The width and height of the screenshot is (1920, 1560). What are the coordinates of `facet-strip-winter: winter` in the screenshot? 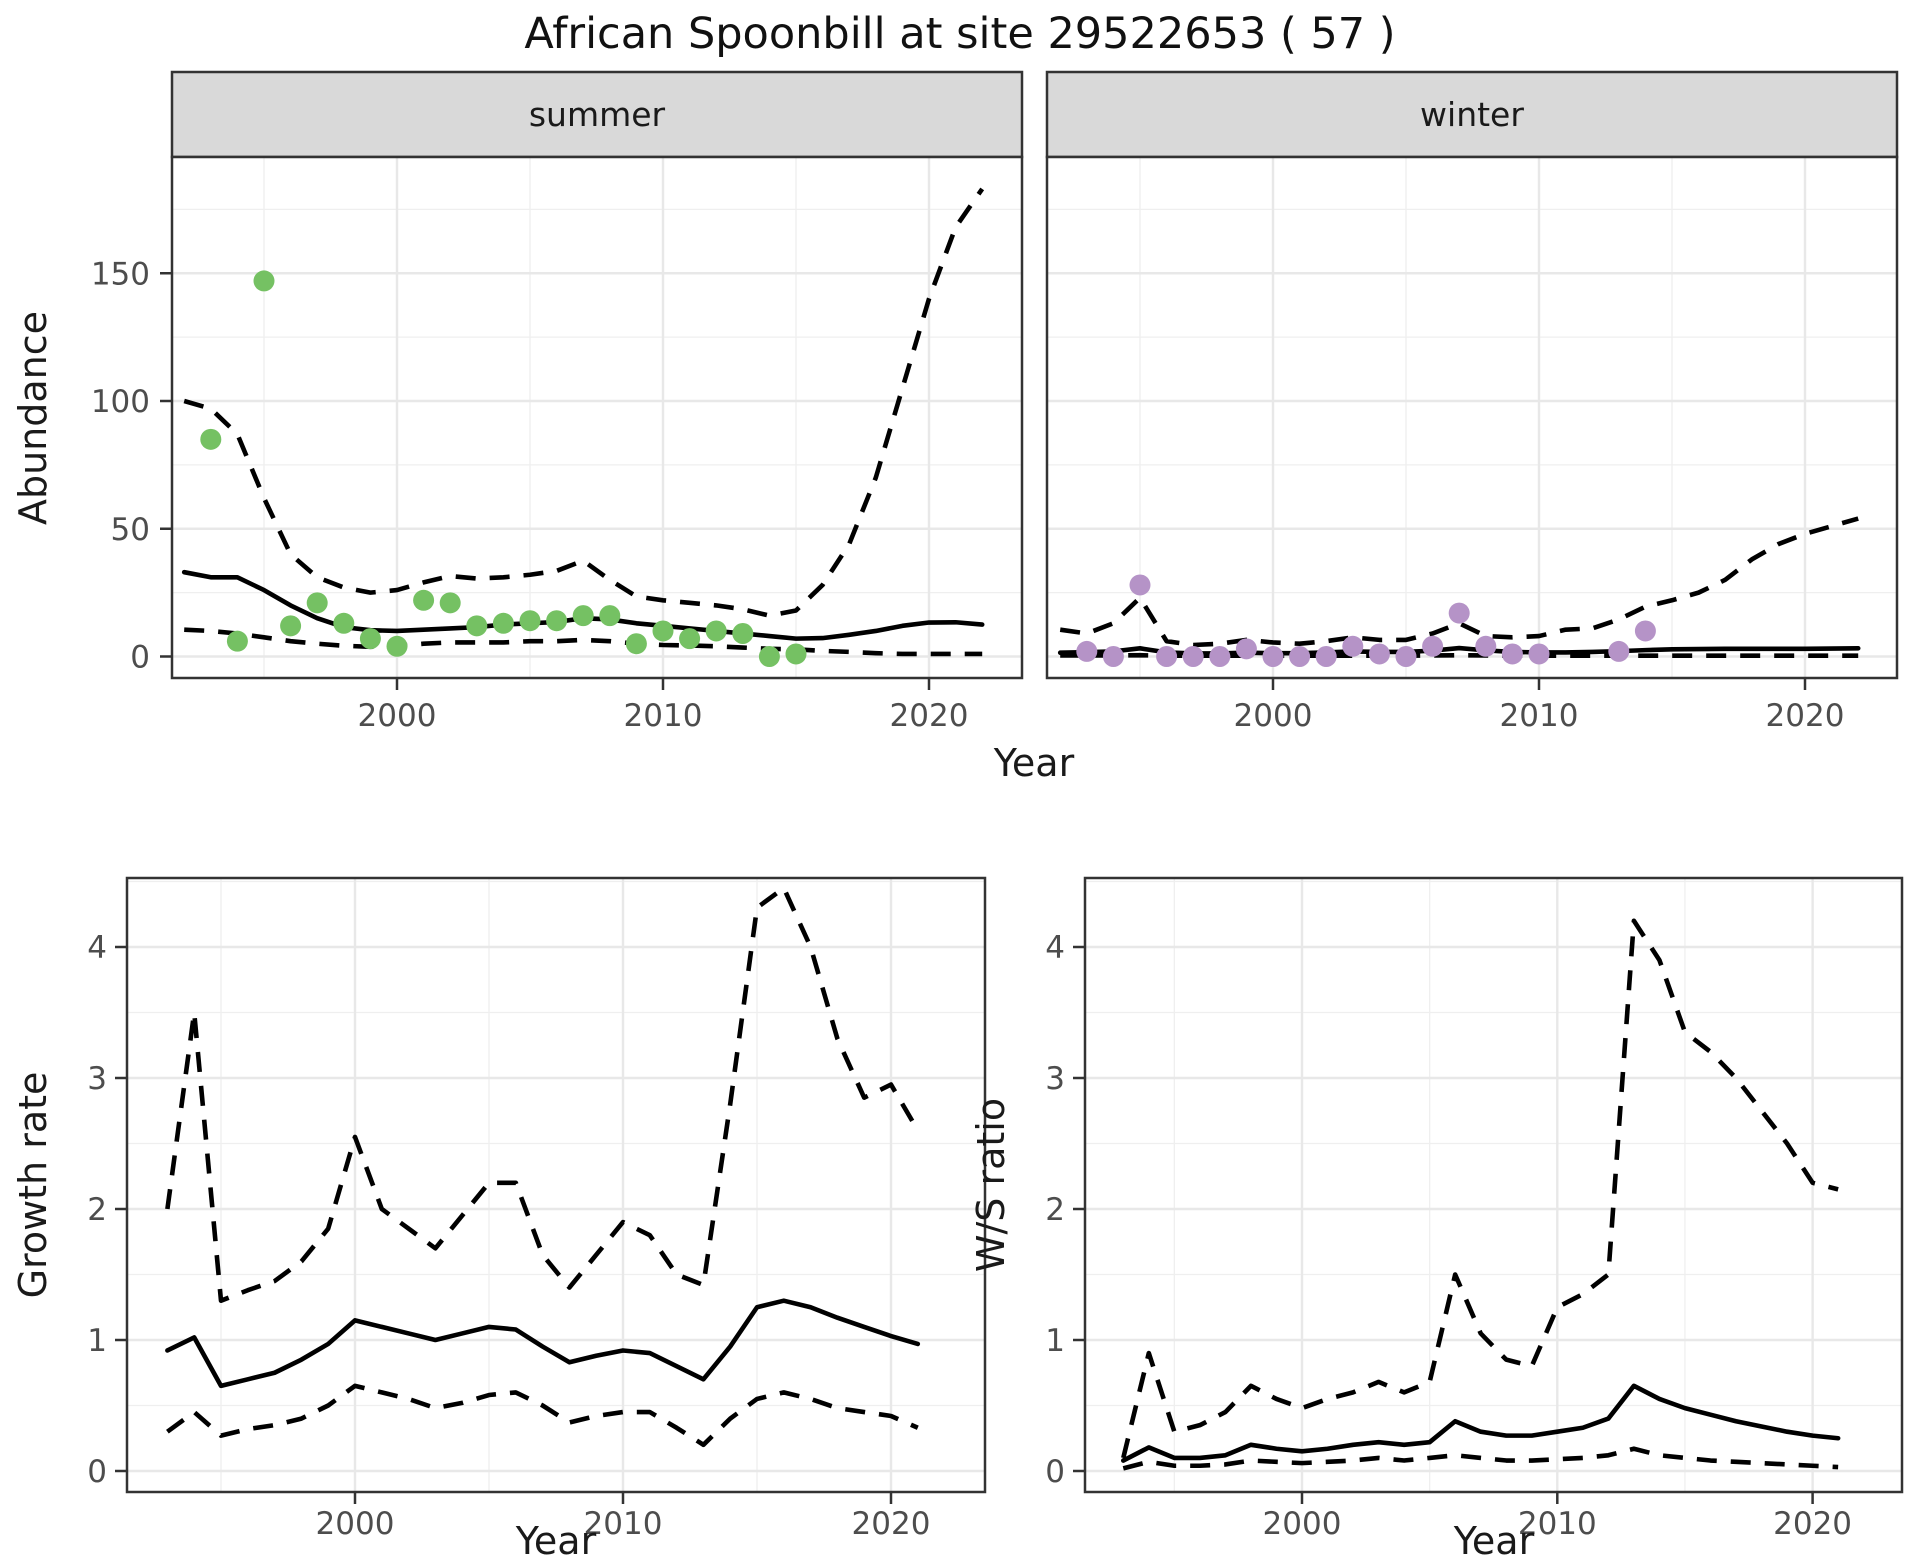 It's located at (1472, 114).